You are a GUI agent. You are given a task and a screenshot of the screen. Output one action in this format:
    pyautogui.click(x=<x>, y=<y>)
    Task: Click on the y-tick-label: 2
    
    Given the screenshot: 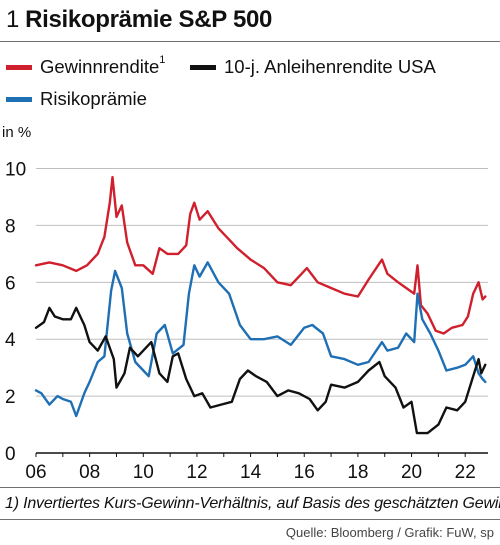 What is the action you would take?
    pyautogui.click(x=10, y=397)
    